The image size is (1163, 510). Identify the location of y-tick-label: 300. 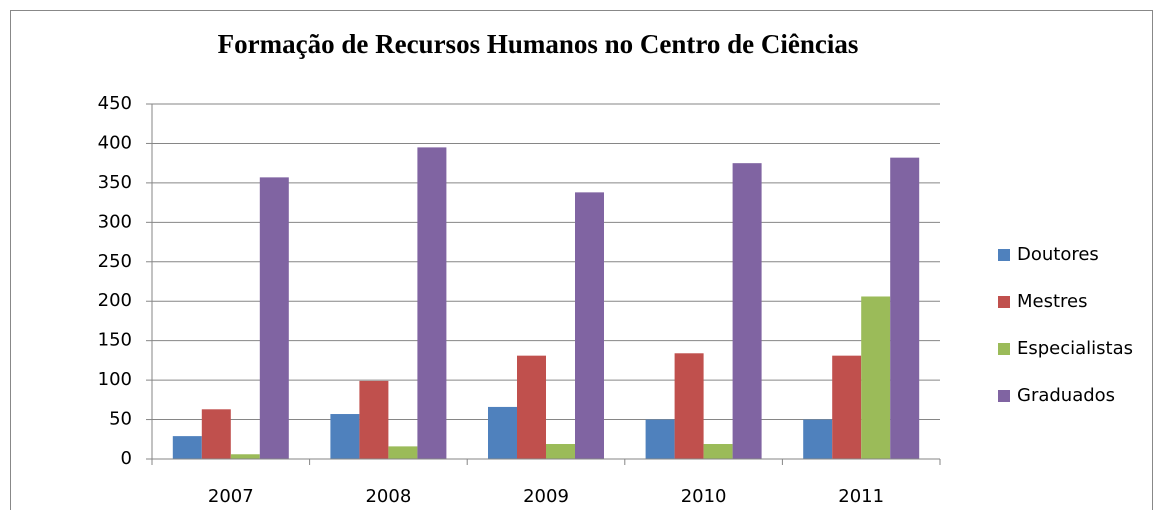
(115, 221).